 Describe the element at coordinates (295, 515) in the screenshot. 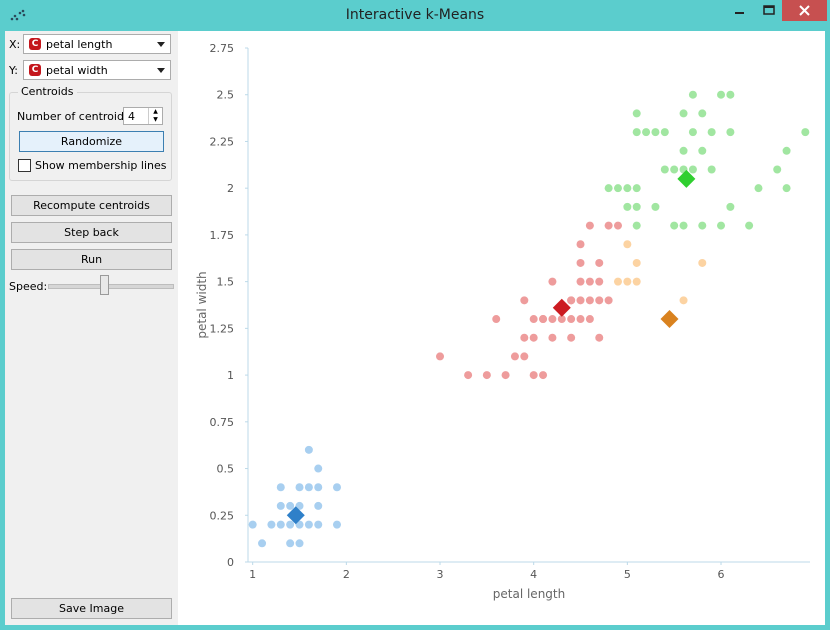

I see `centroid-blue` at that location.